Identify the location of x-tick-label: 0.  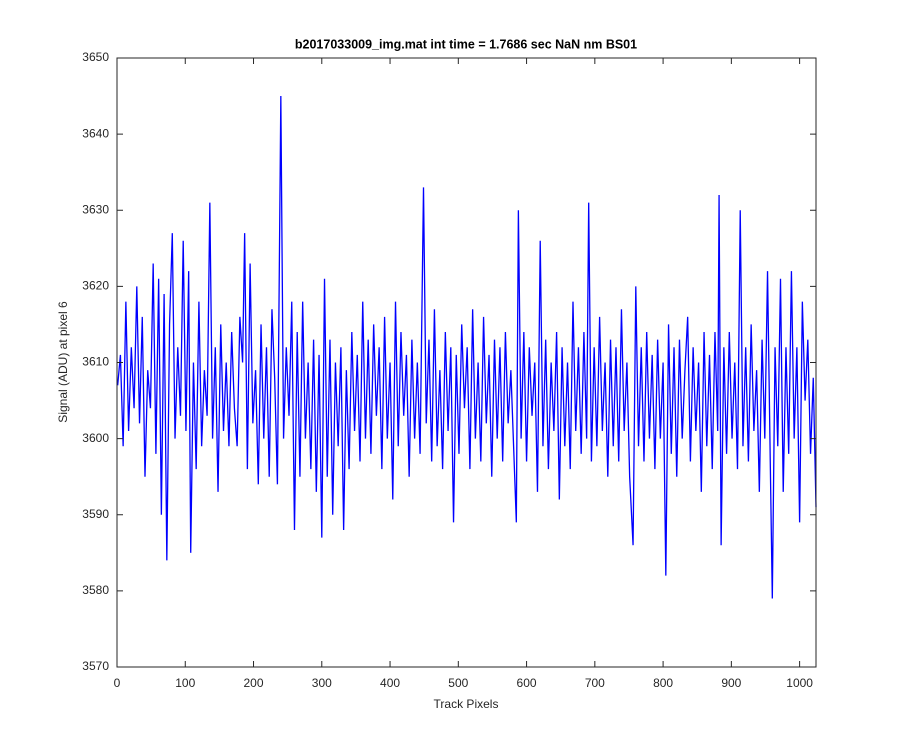
(117, 683).